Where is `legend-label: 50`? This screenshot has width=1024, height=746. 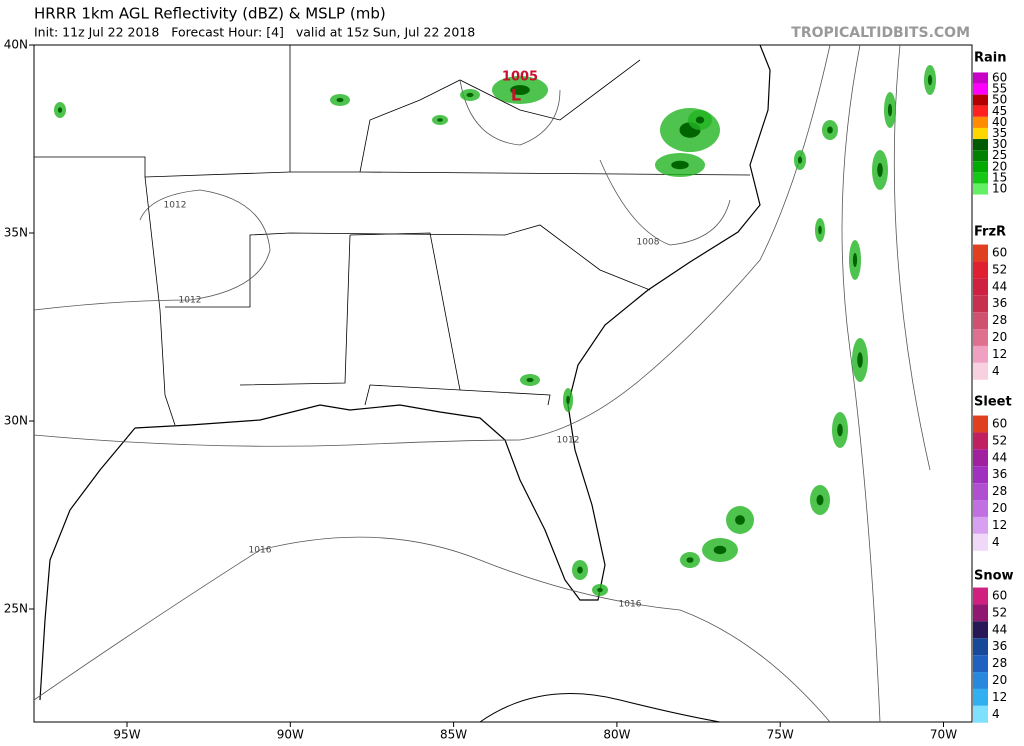
legend-label: 50 is located at coordinates (999, 100).